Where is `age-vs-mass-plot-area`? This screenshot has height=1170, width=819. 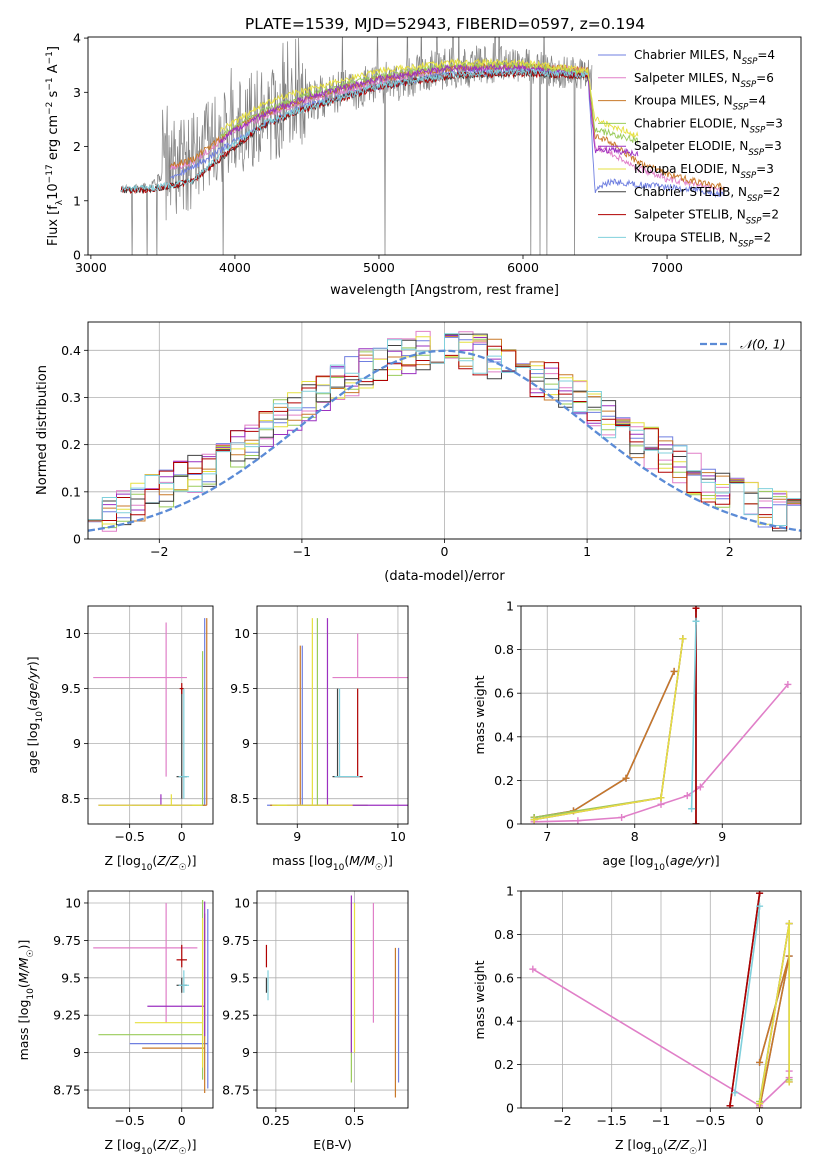
age-vs-mass-plot-area is located at coordinates (337, 712).